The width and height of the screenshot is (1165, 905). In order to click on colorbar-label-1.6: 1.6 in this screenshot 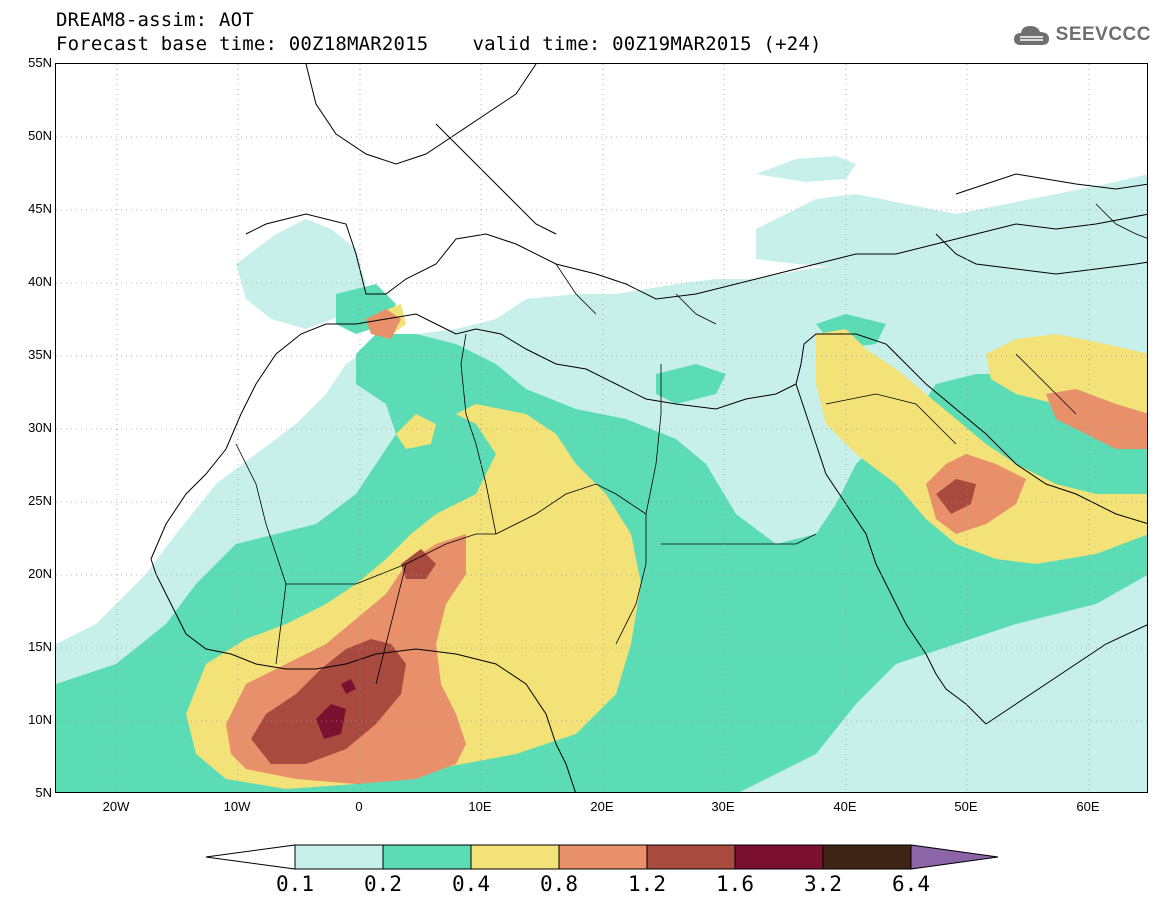, I will do `click(735, 884)`.